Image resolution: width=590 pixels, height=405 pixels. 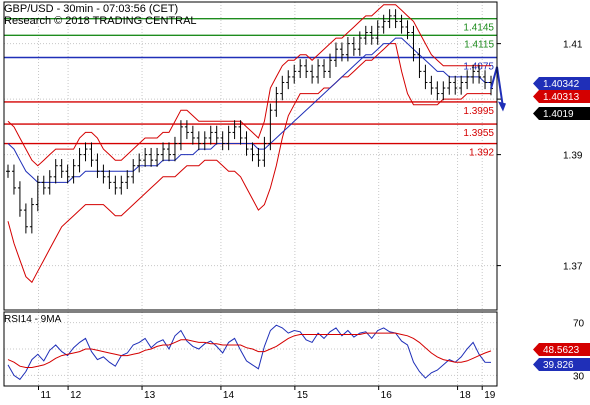 What do you see at coordinates (478, 28) in the screenshot?
I see `level-label: 1.4145` at bounding box center [478, 28].